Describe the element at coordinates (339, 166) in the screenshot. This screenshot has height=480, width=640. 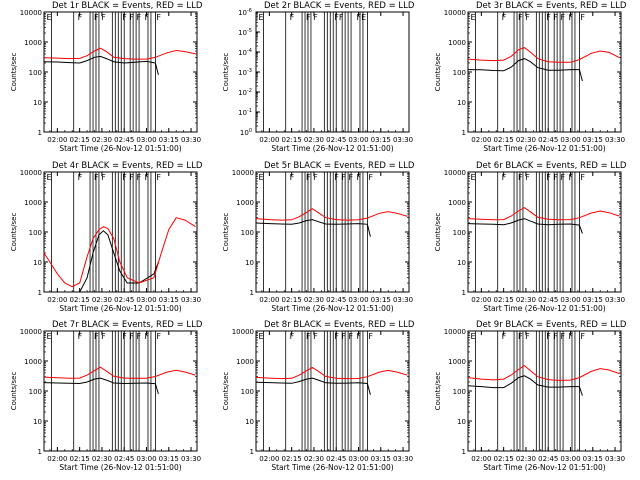
I see `panel-title: Det 5r BLACK = Events, RED = LLD` at that location.